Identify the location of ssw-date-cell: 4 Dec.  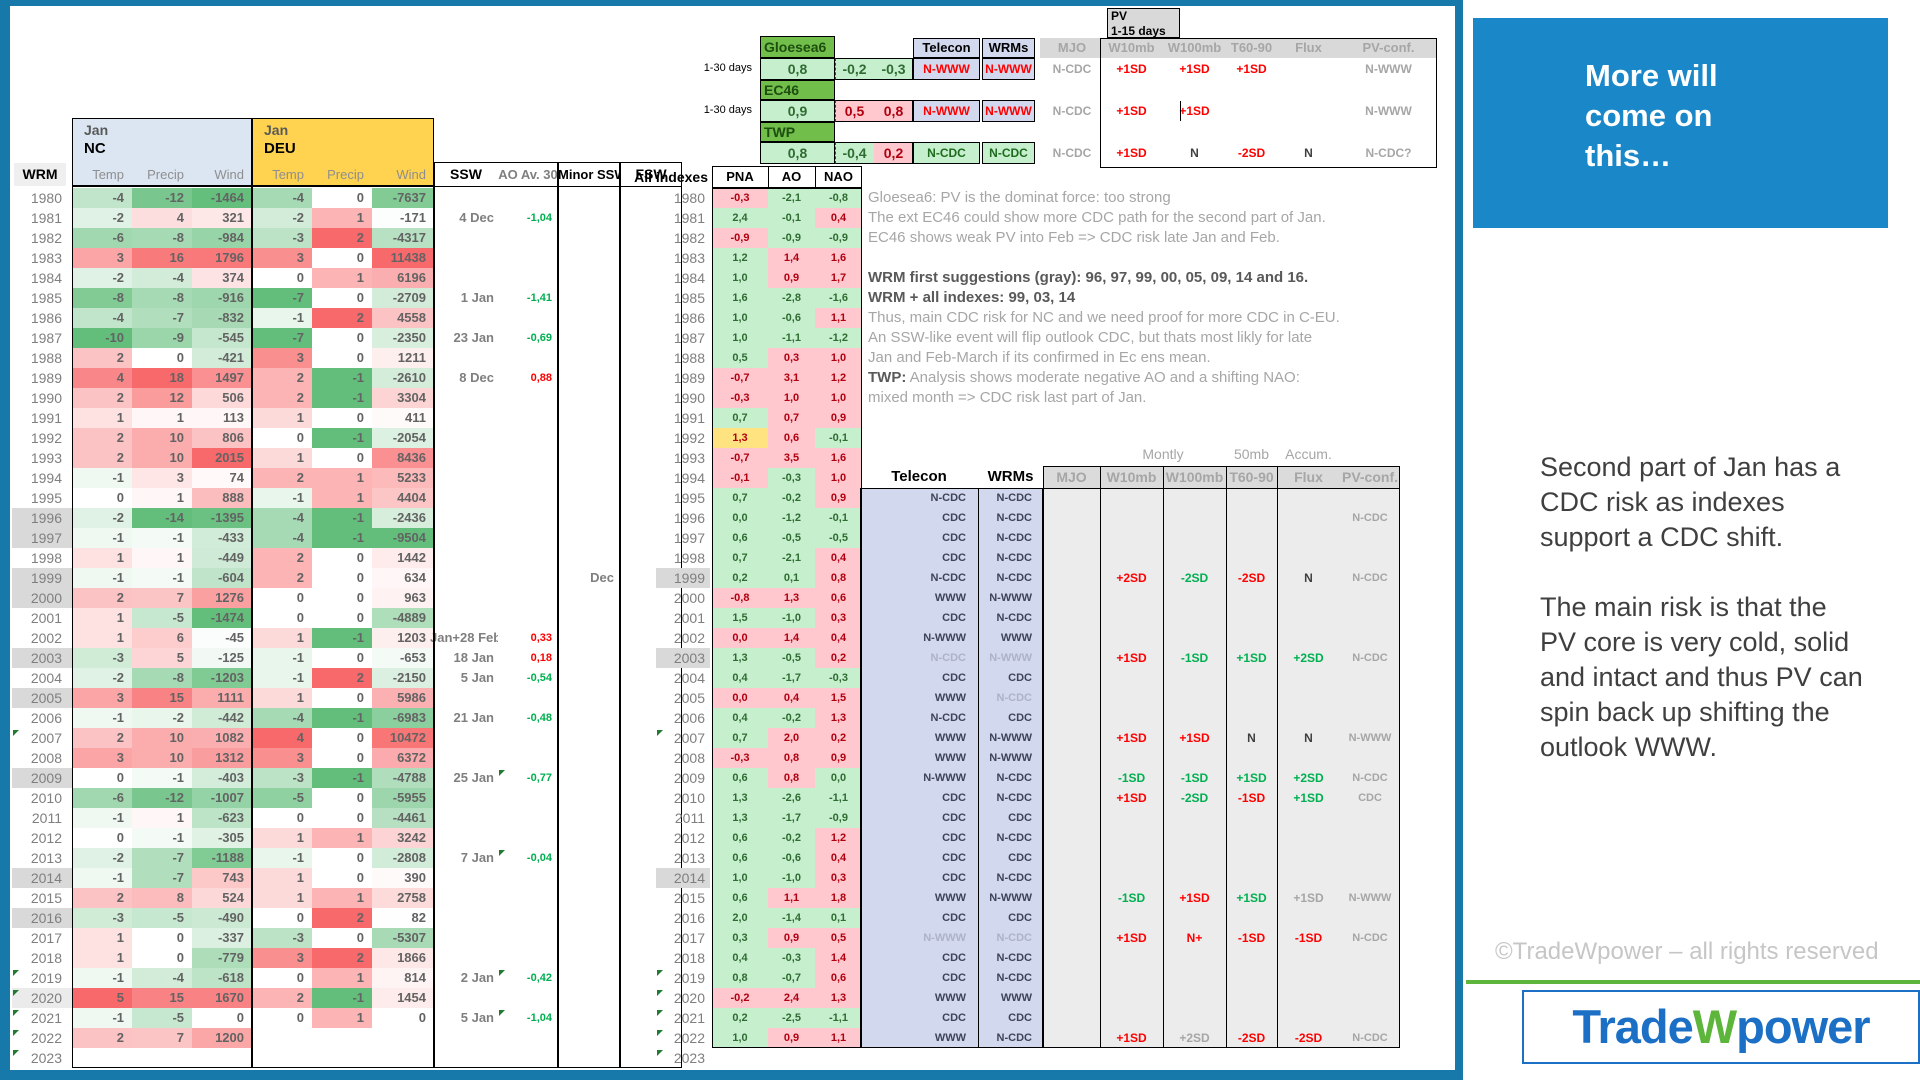
(476, 217).